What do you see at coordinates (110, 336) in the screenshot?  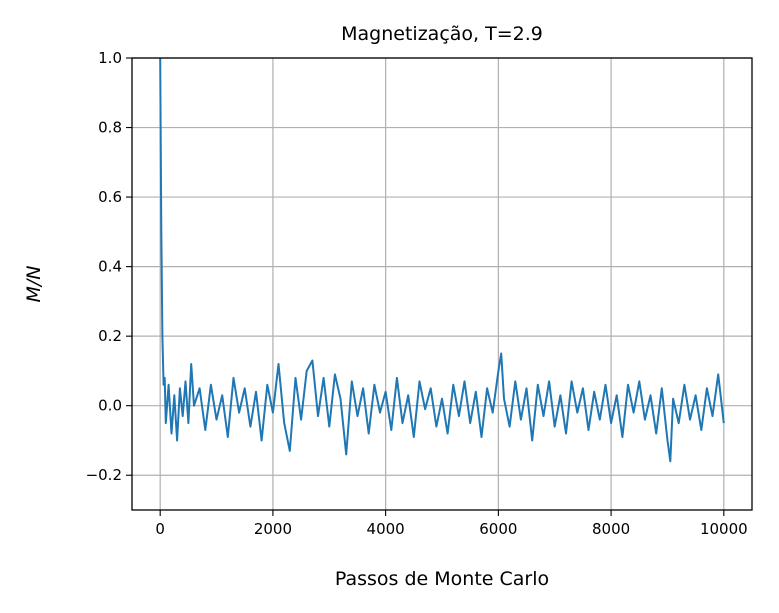 I see `y-tick-label: 0.2` at bounding box center [110, 336].